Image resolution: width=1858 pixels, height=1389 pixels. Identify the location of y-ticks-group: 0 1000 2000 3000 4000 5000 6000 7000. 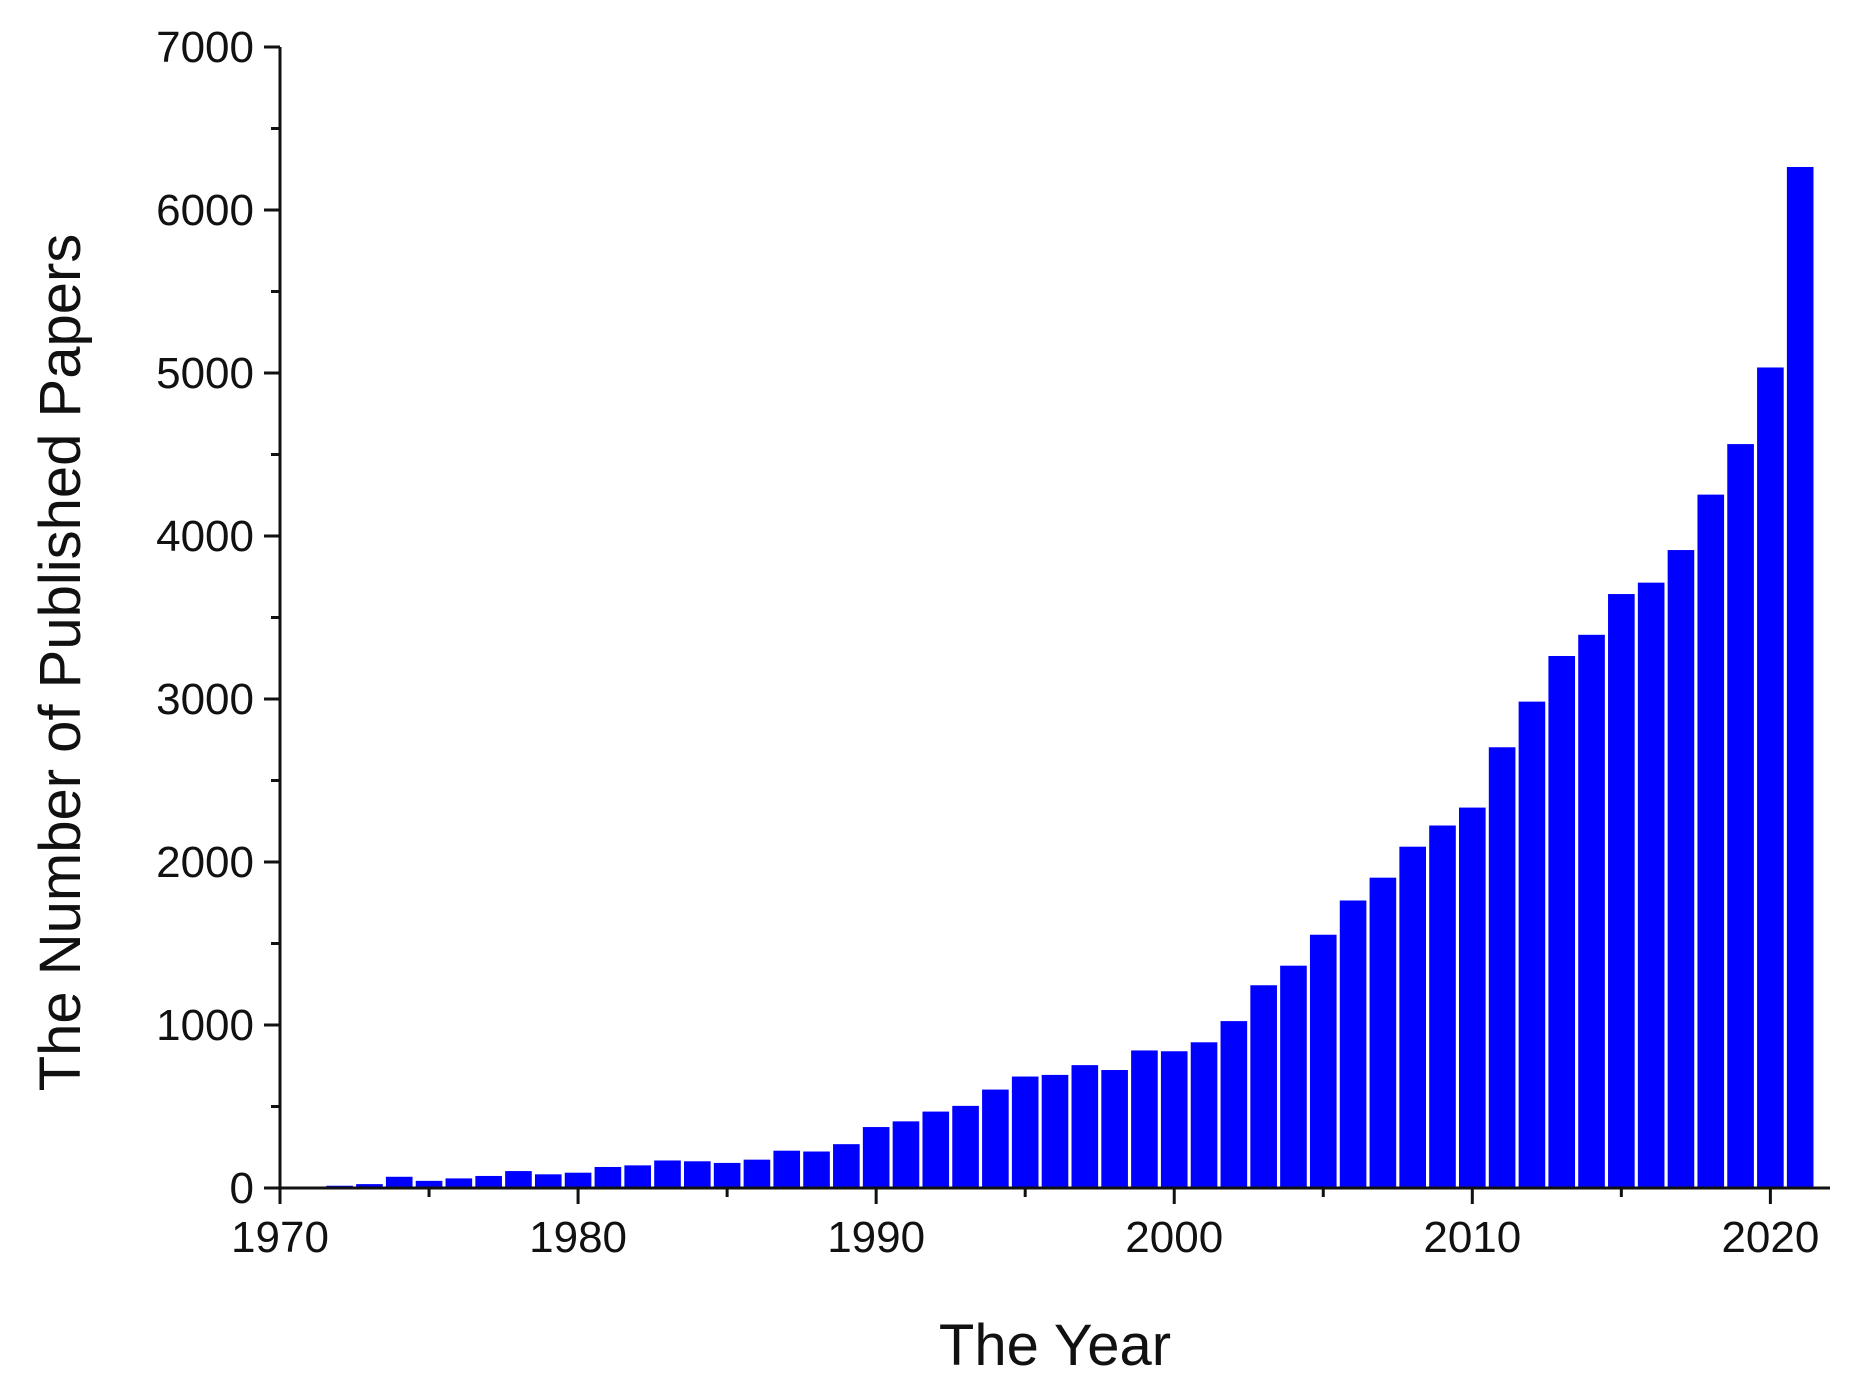
(218, 618).